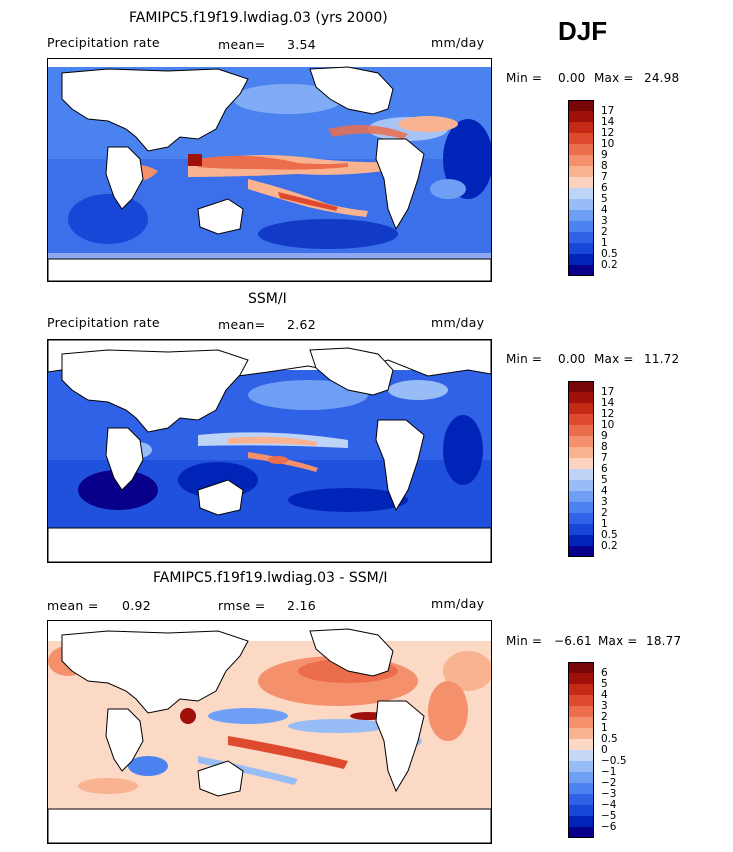  Describe the element at coordinates (609, 794) in the screenshot. I see `panel3-colorbar-tick-label: −3` at that location.